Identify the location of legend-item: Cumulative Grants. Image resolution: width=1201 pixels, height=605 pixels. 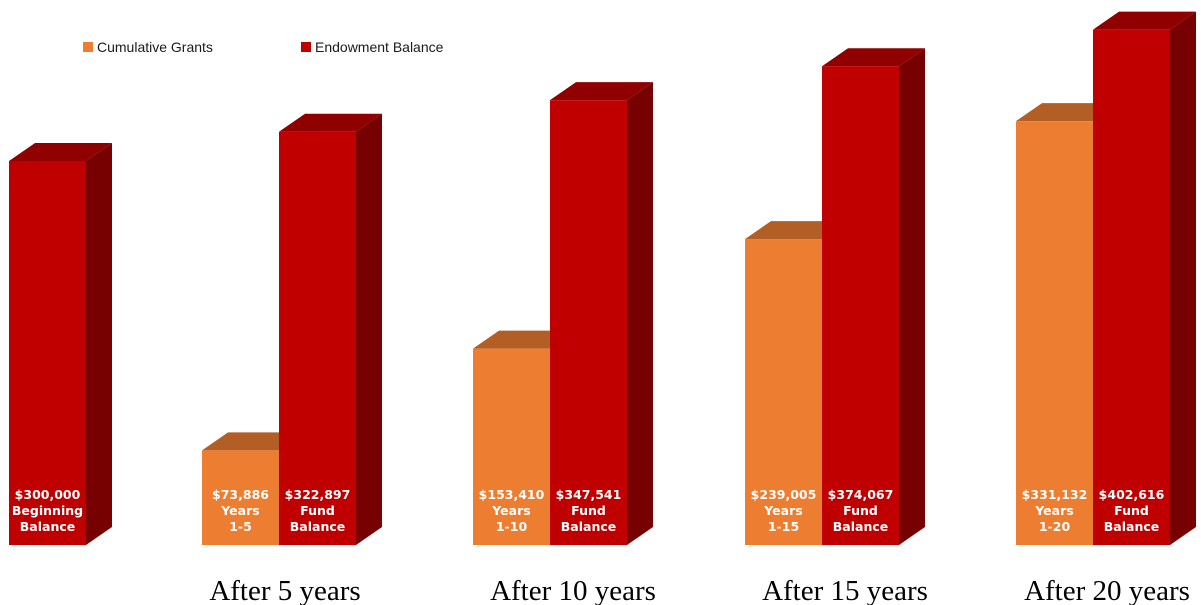
(148, 47).